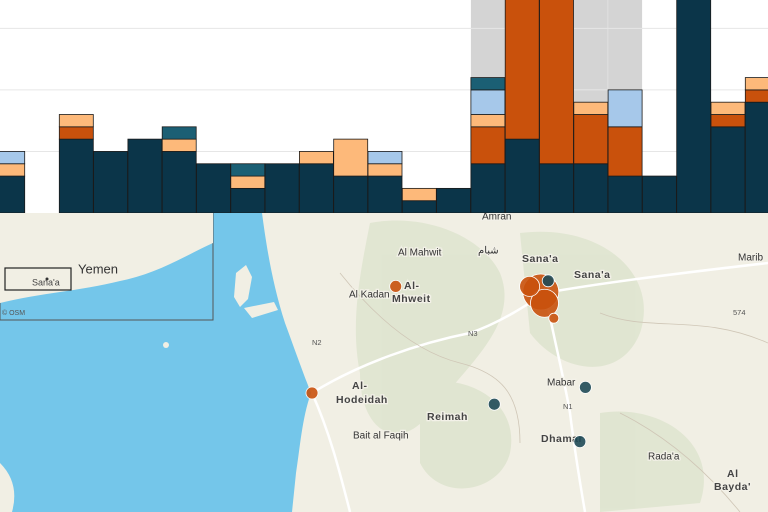  Describe the element at coordinates (7, 487) in the screenshot. I see `coast` at that location.